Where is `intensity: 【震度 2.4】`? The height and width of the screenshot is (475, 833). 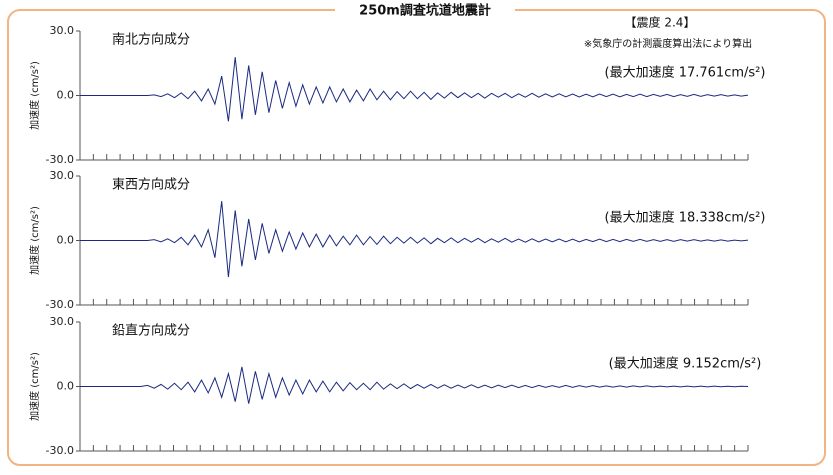
intensity: 【震度 2.4】 is located at coordinates (660, 22).